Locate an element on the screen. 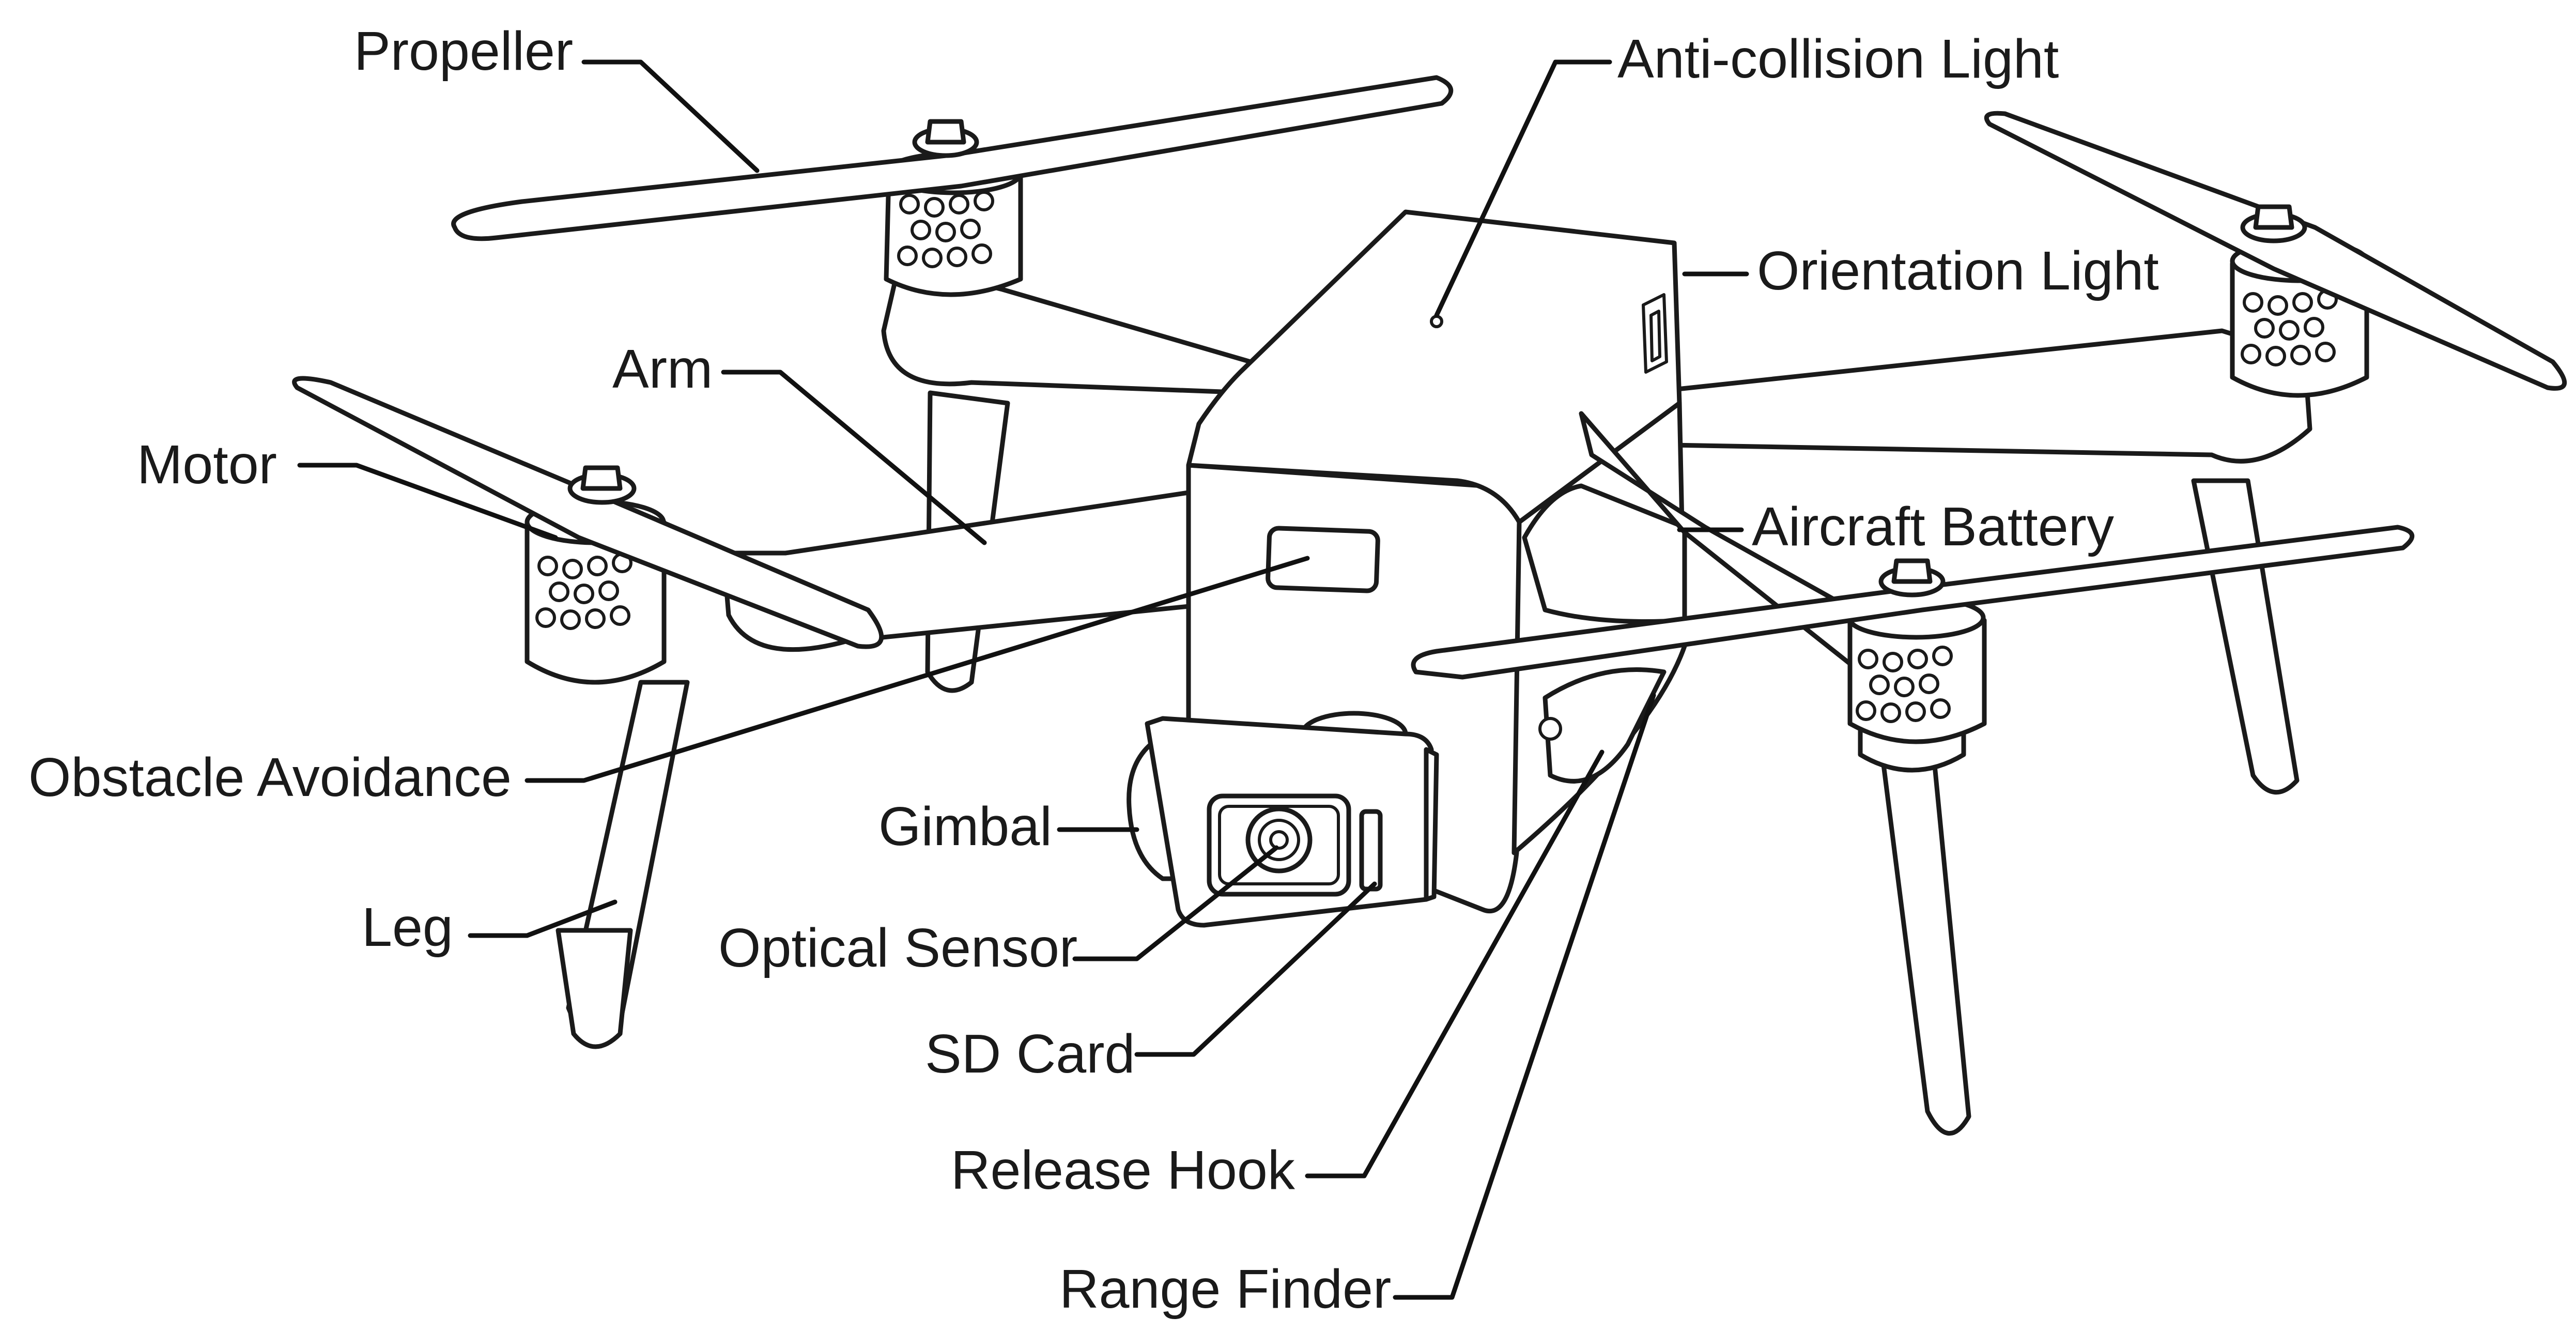 The image size is (2576, 1332). range-finder-leader is located at coordinates (1524, 996).